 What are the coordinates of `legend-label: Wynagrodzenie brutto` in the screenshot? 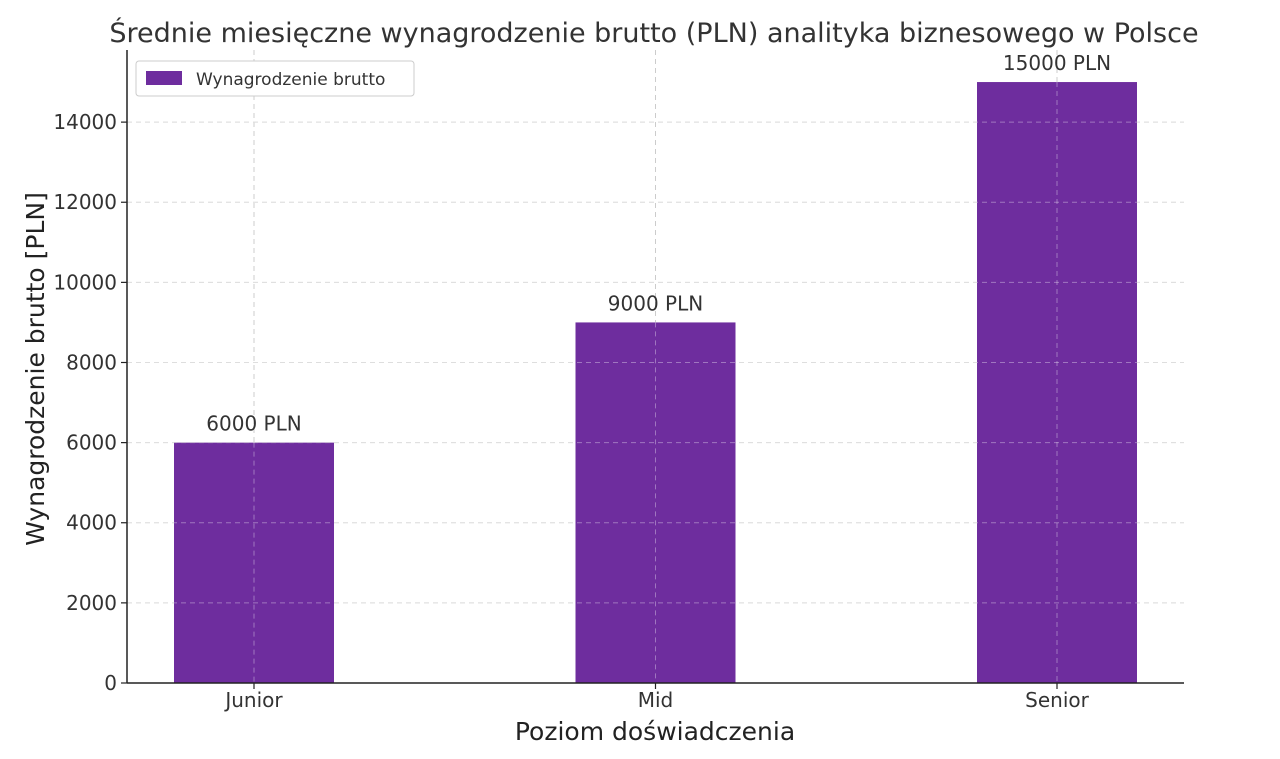 It's located at (290, 80).